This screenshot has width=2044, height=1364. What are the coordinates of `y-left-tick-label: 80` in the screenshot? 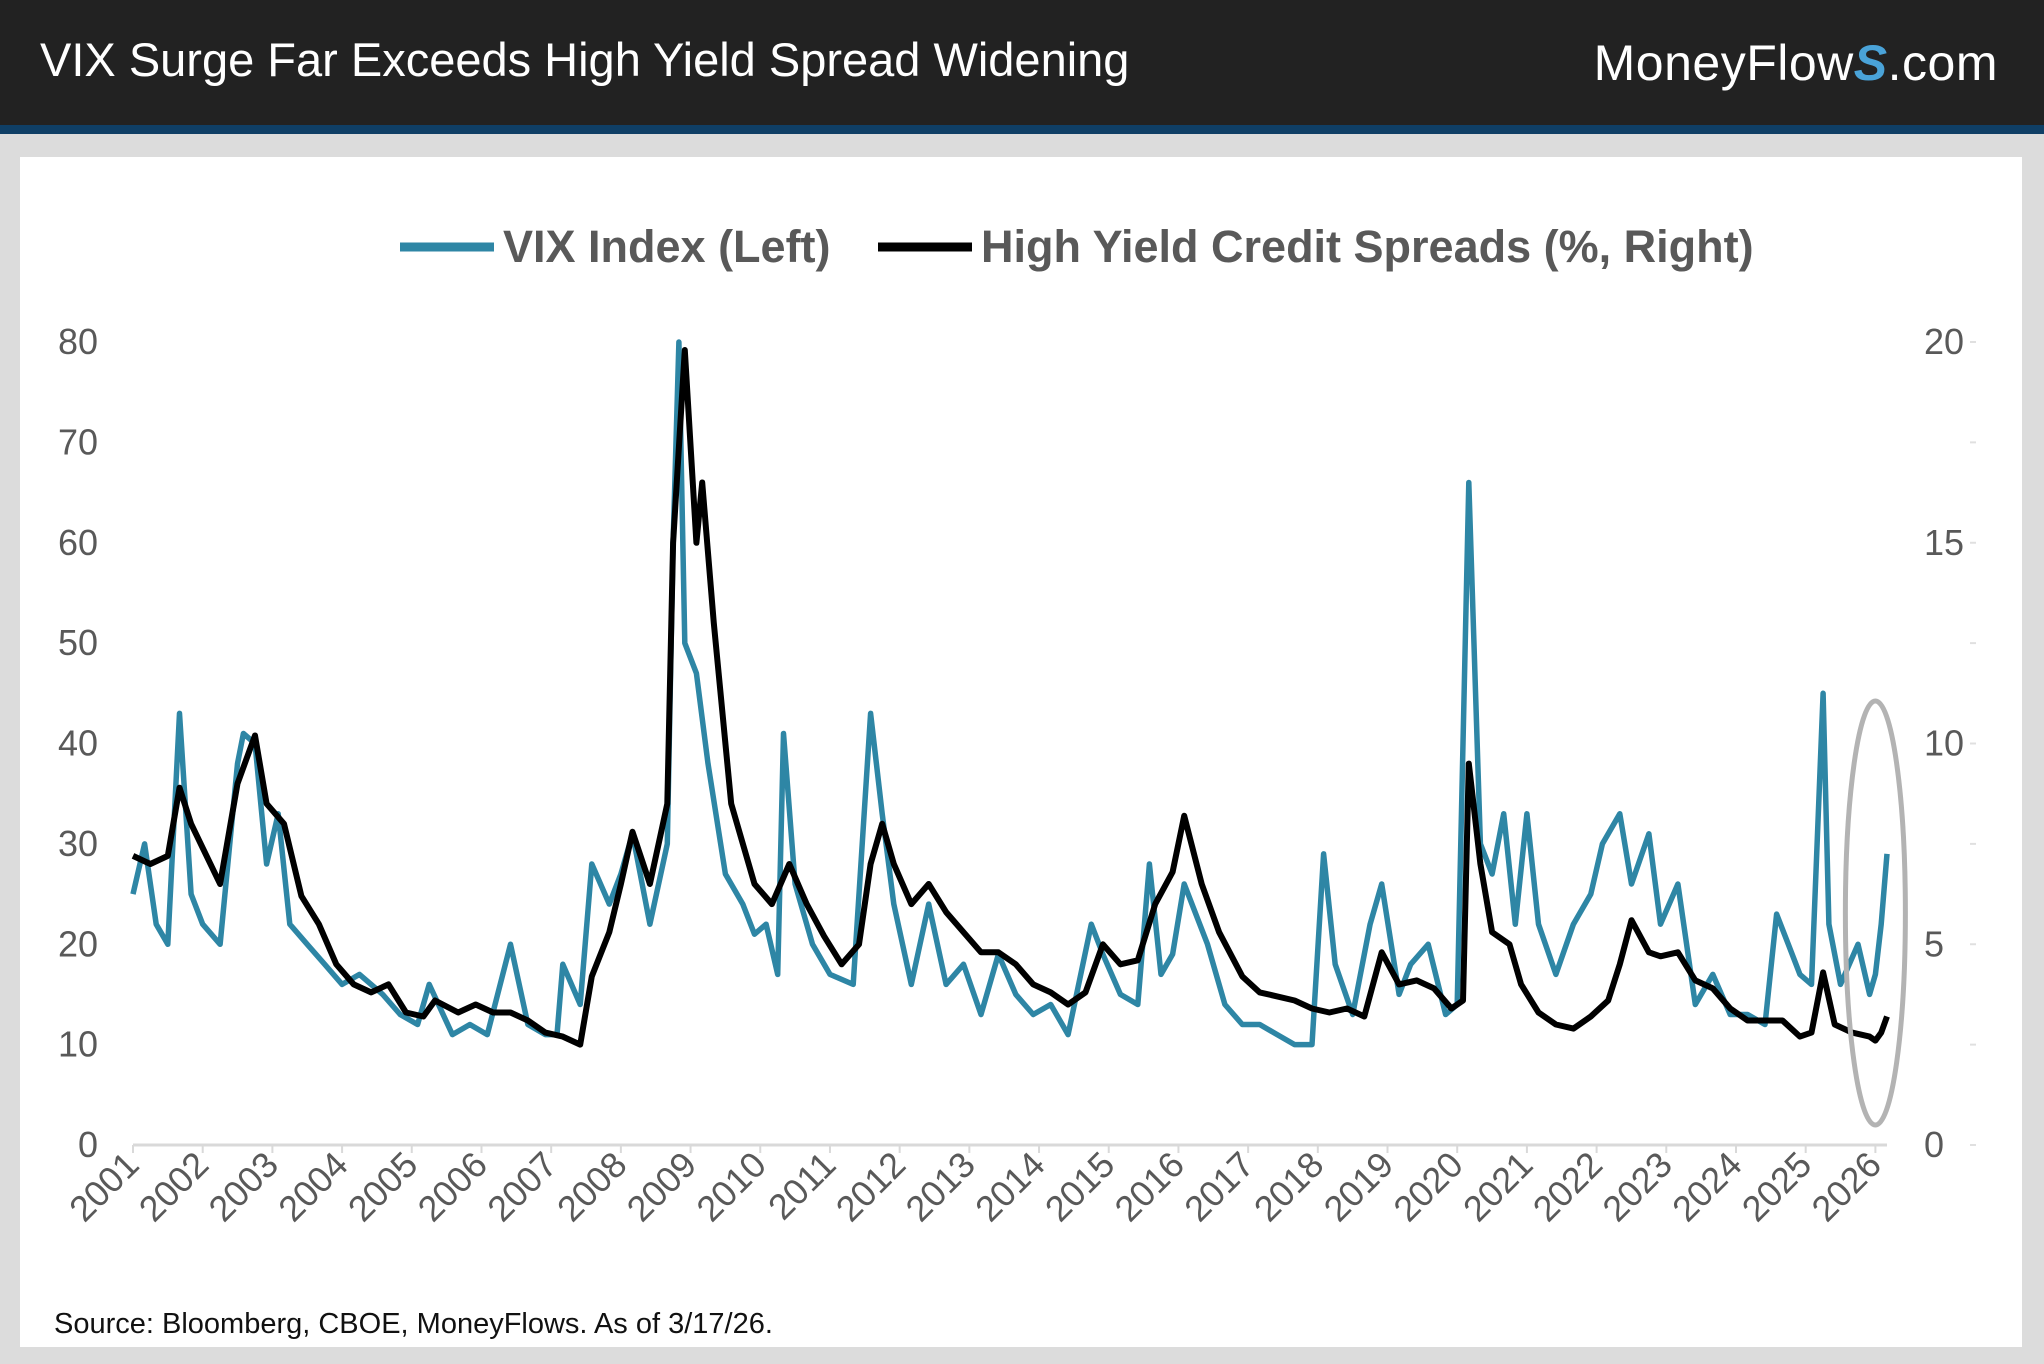 It's located at (78, 341).